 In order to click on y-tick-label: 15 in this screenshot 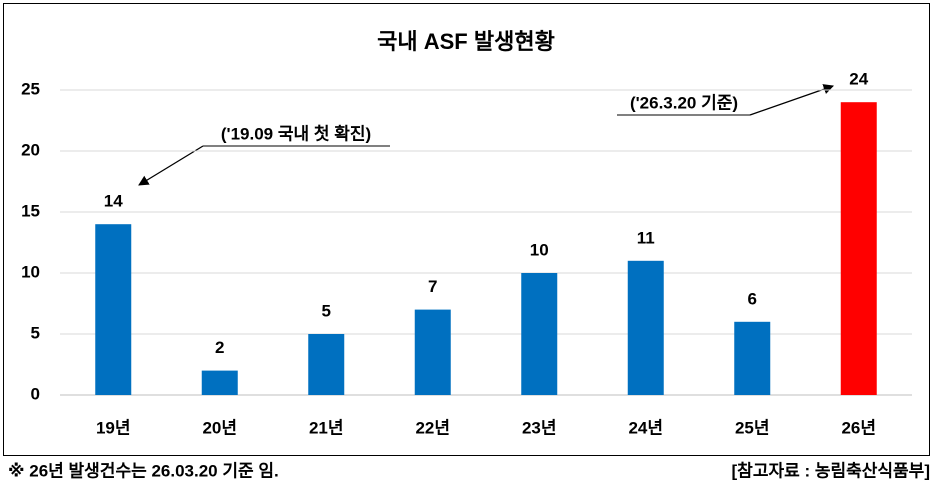, I will do `click(30, 210)`.